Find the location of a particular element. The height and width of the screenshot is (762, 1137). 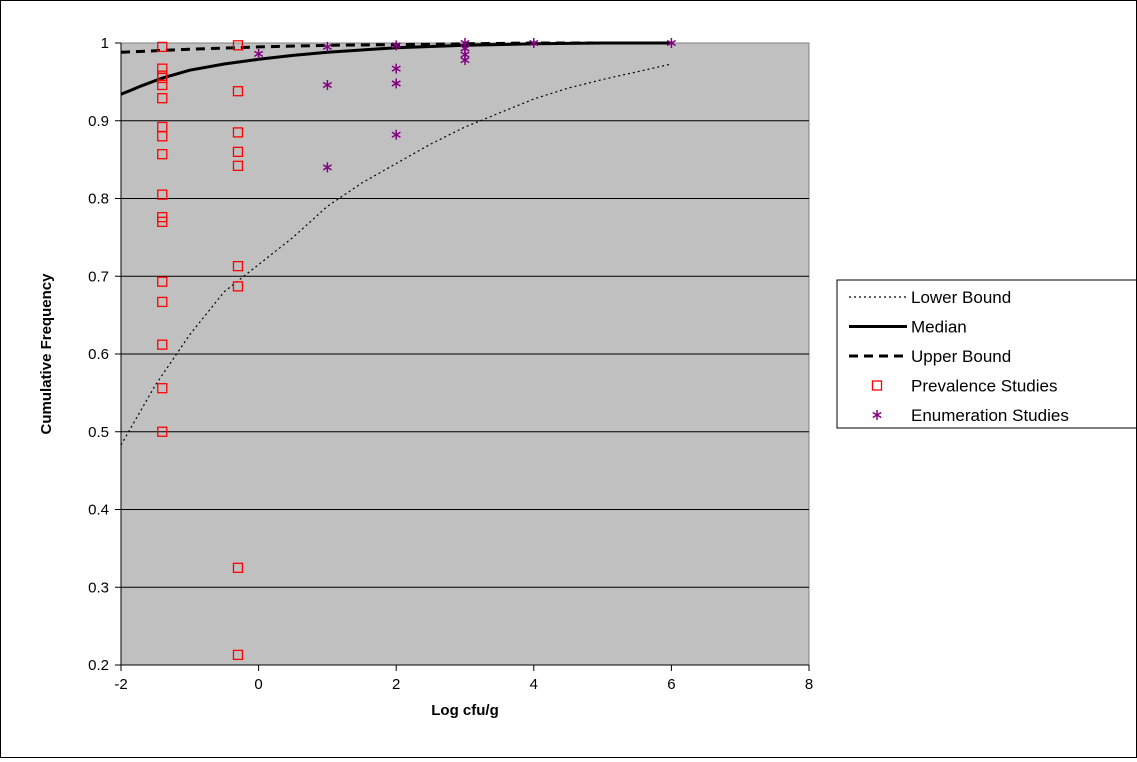

x-tick-label: 4 is located at coordinates (534, 684).